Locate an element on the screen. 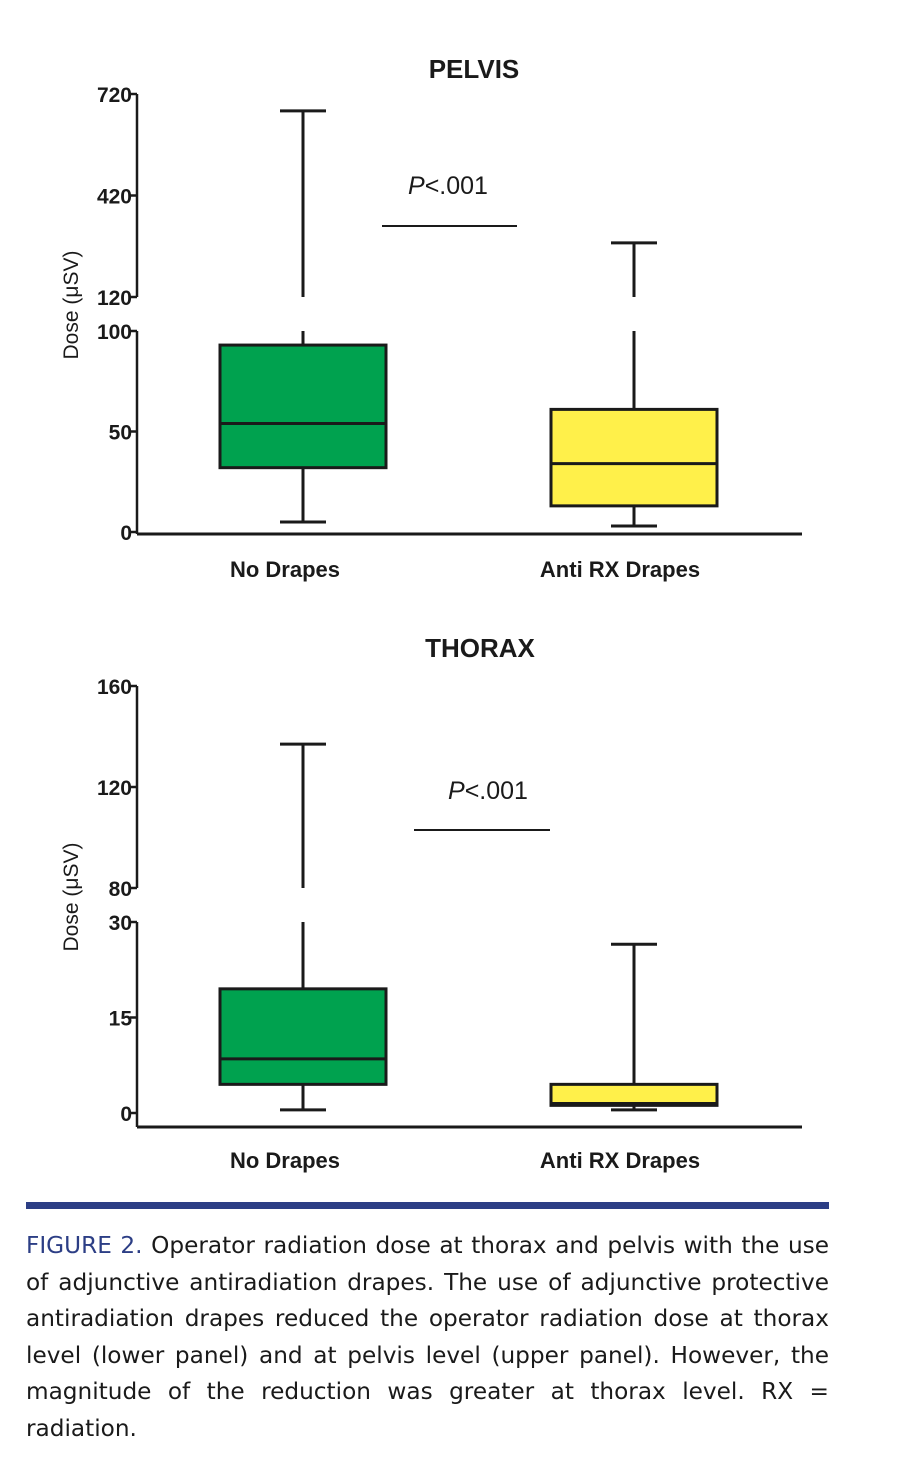 The height and width of the screenshot is (1466, 914). caption-lead: FIGURE 2. is located at coordinates (84, 1245).